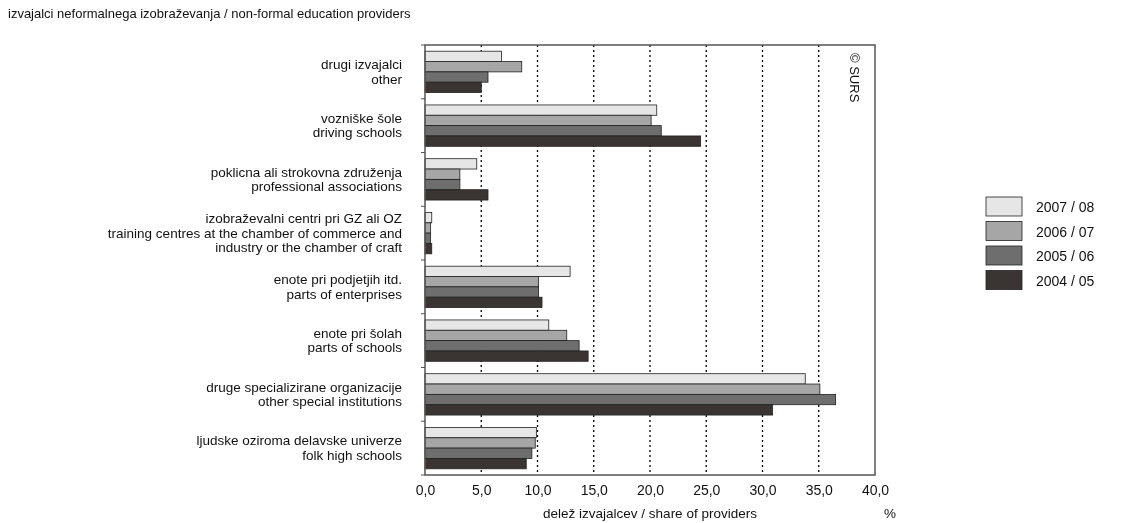 Image resolution: width=1144 pixels, height=523 pixels. Describe the element at coordinates (361, 72) in the screenshot. I see `y-tick-label: drugi izvajalci other` at that location.